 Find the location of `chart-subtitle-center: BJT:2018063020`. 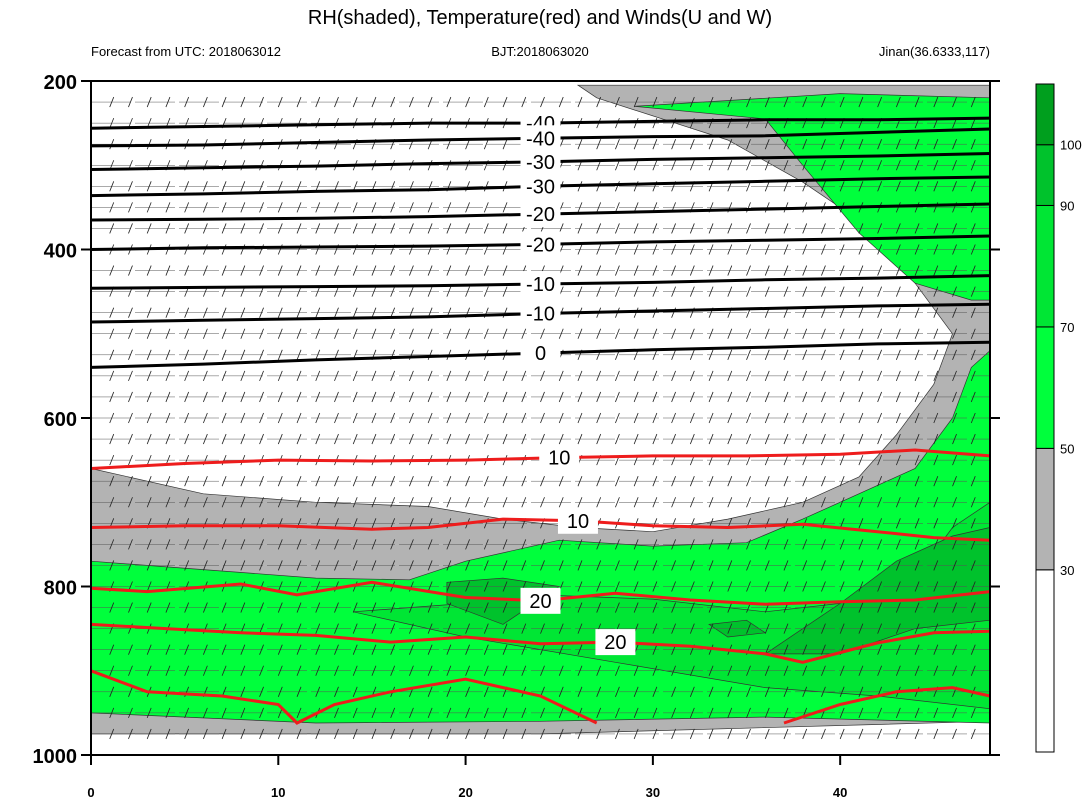

chart-subtitle-center: BJT:2018063020 is located at coordinates (540, 51).